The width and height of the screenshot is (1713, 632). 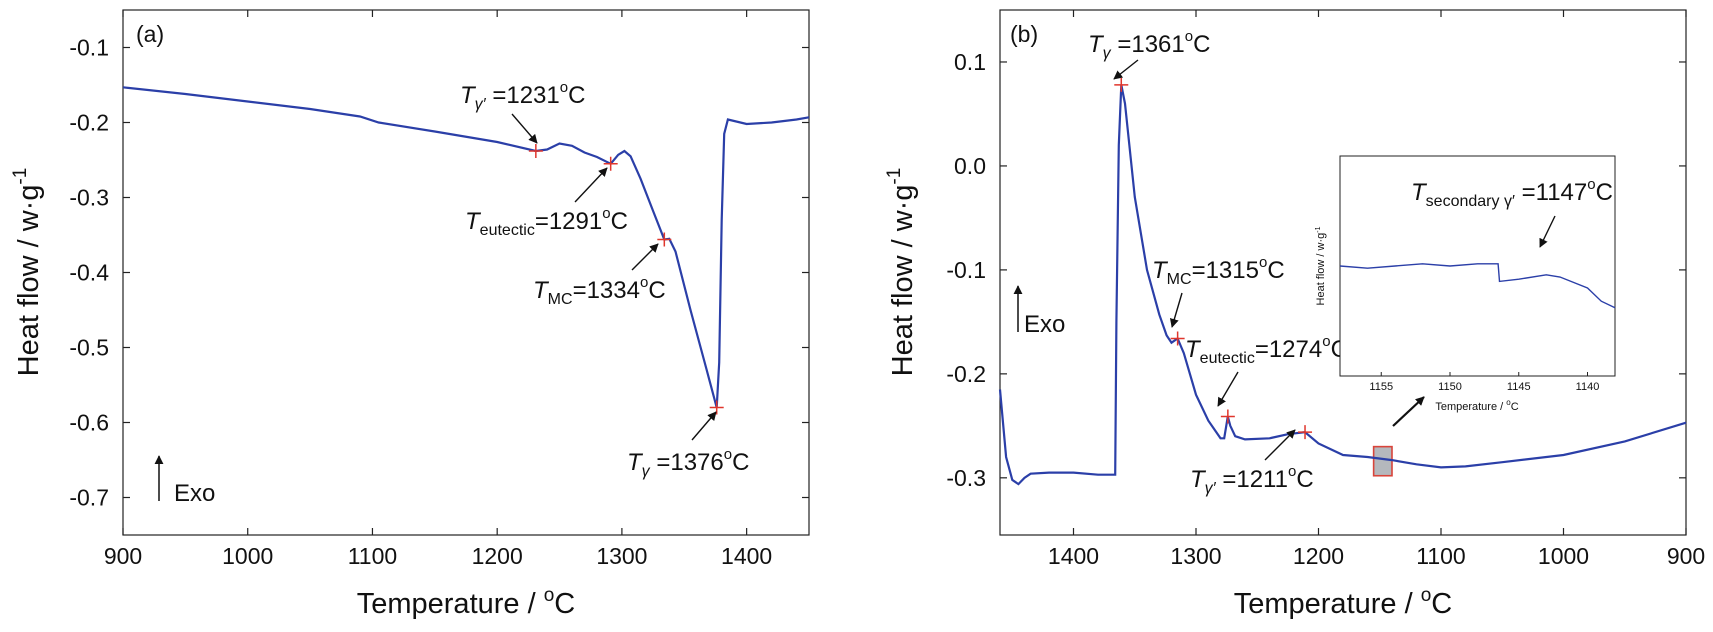 I want to click on y-tick-label: 0.1, so click(x=970, y=62).